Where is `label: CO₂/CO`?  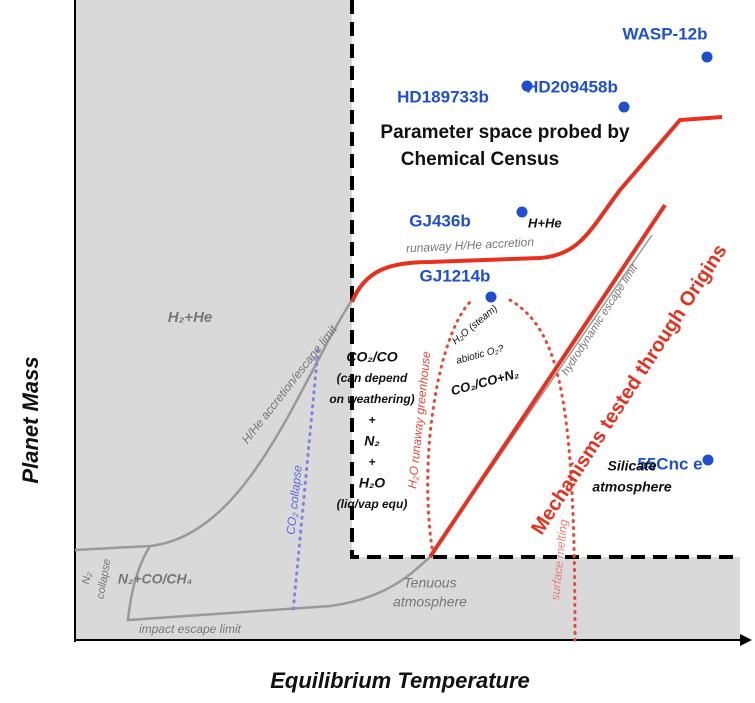 label: CO₂/CO is located at coordinates (371, 357).